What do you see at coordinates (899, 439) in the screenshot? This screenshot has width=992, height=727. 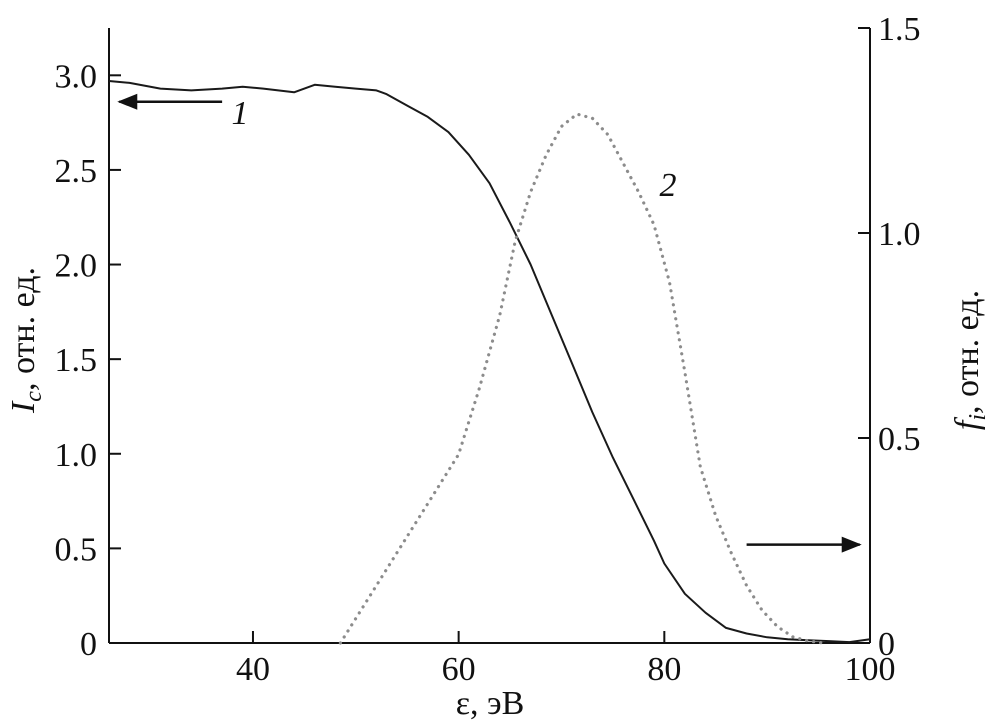 I see `right-y-tick-label: 0.5` at bounding box center [899, 439].